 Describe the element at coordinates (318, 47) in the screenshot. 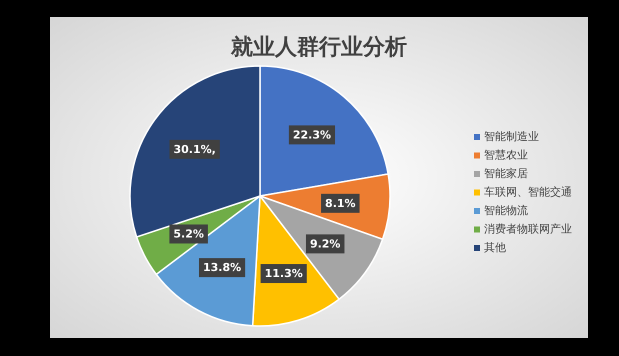

I see `chart-title: 就业人群行业分析` at that location.